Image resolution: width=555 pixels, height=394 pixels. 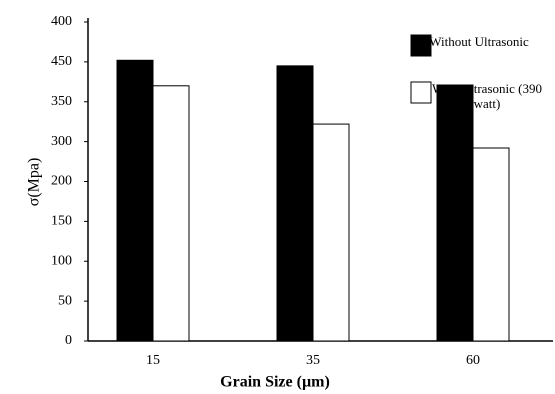 I want to click on y-tick-label: 350, so click(x=61, y=101).